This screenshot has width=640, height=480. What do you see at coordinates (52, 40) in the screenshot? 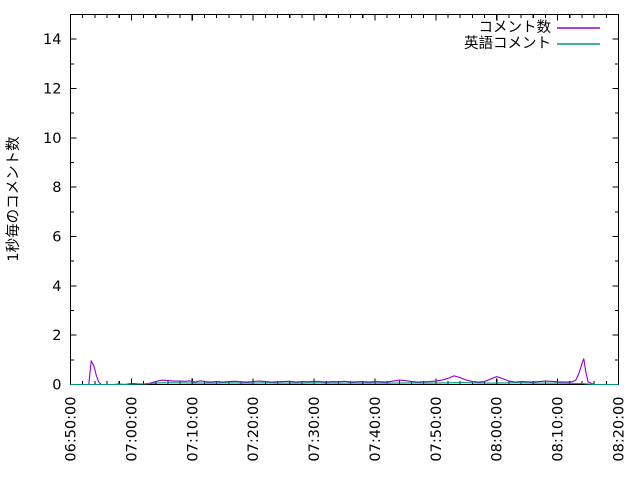
I see `y-tick-label: 14` at bounding box center [52, 40].